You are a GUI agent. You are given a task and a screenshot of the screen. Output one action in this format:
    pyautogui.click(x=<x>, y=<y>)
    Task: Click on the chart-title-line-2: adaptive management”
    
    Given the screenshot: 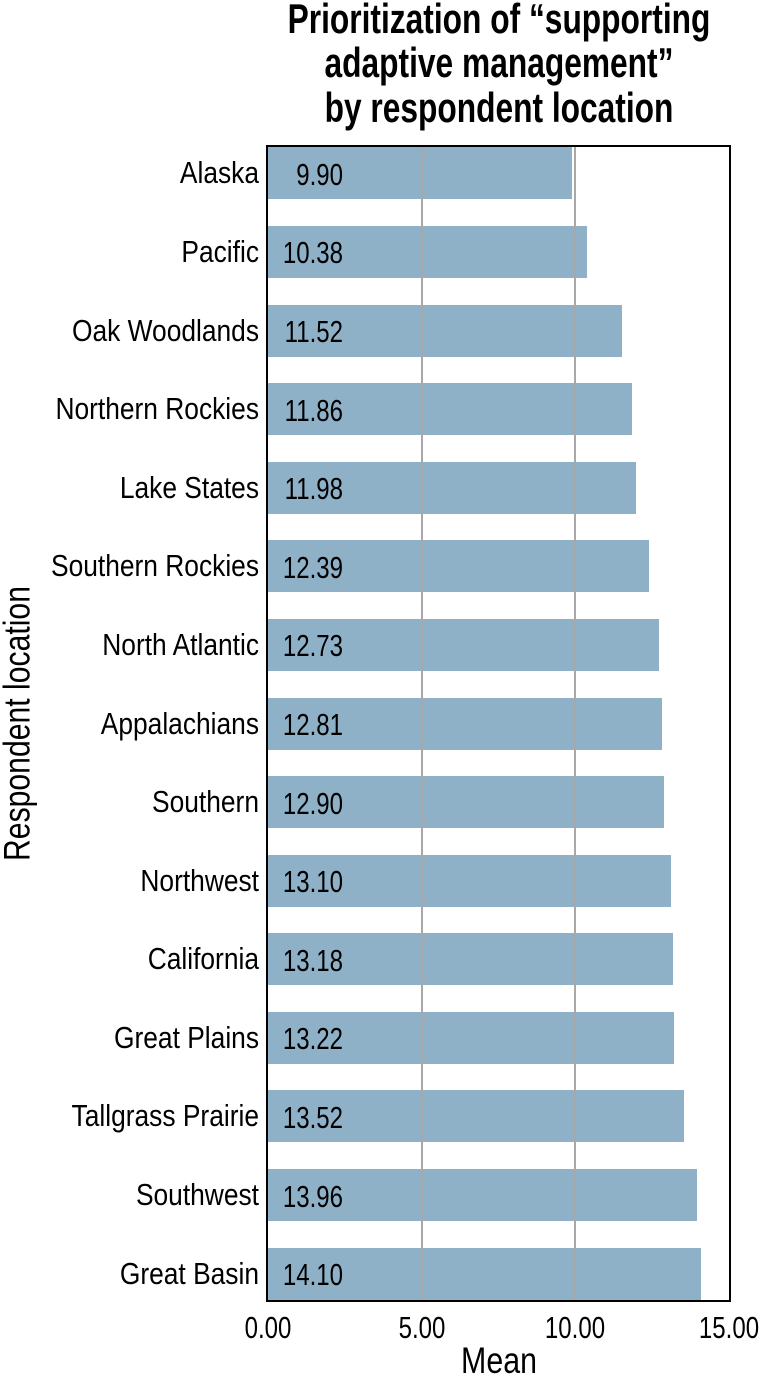 What is the action you would take?
    pyautogui.click(x=499, y=63)
    